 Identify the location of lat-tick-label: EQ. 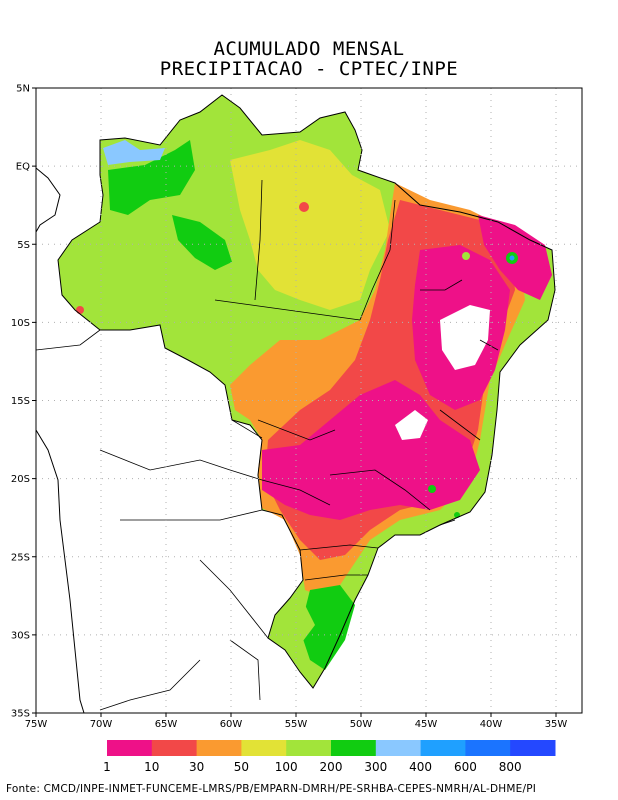
(23, 167).